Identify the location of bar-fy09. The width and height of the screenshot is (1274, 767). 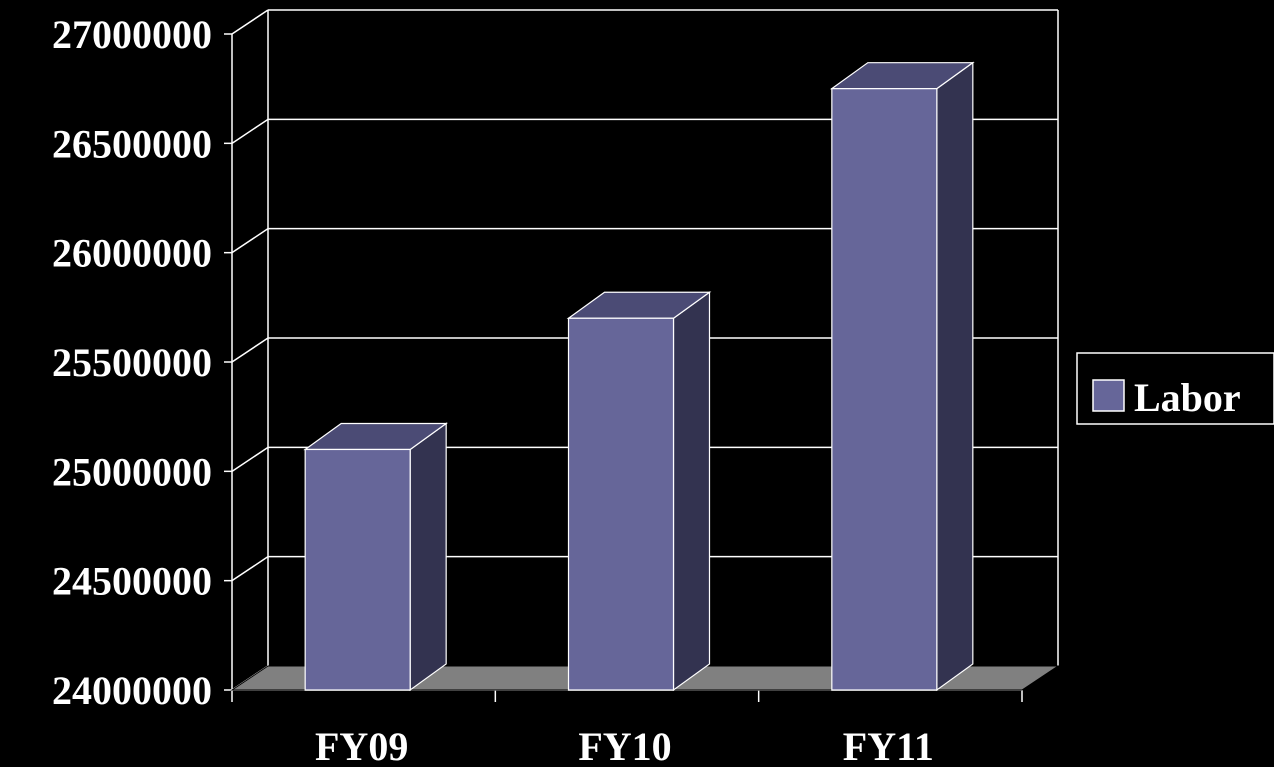
(376, 557).